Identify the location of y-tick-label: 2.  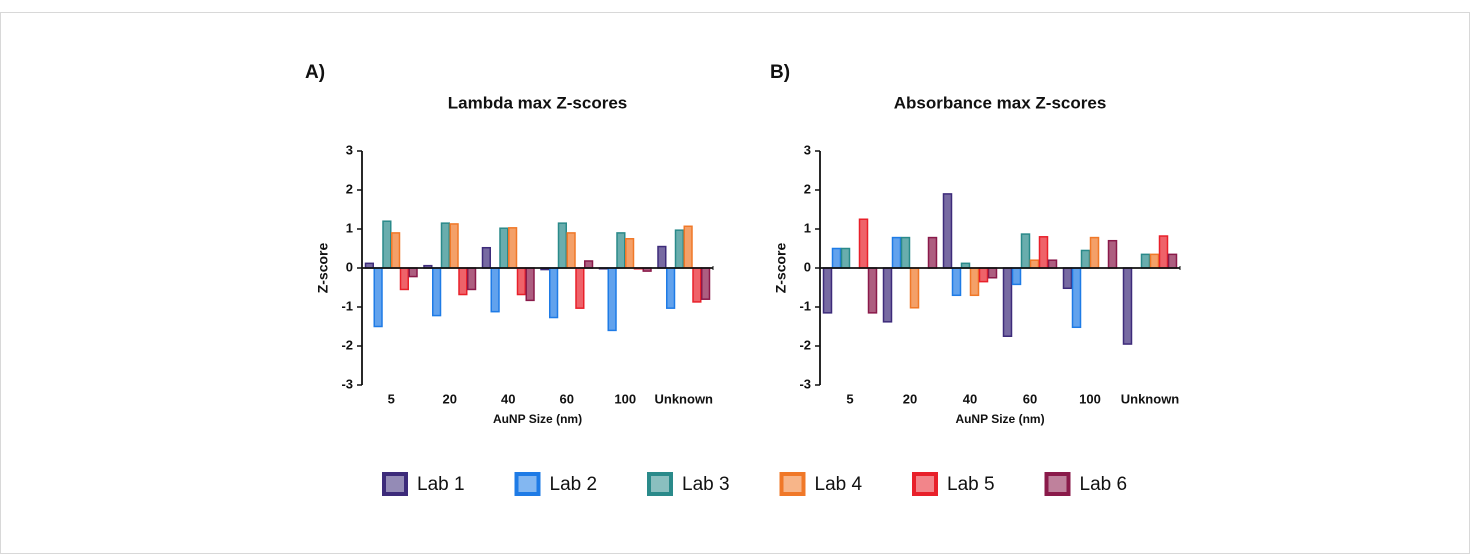
(349, 188).